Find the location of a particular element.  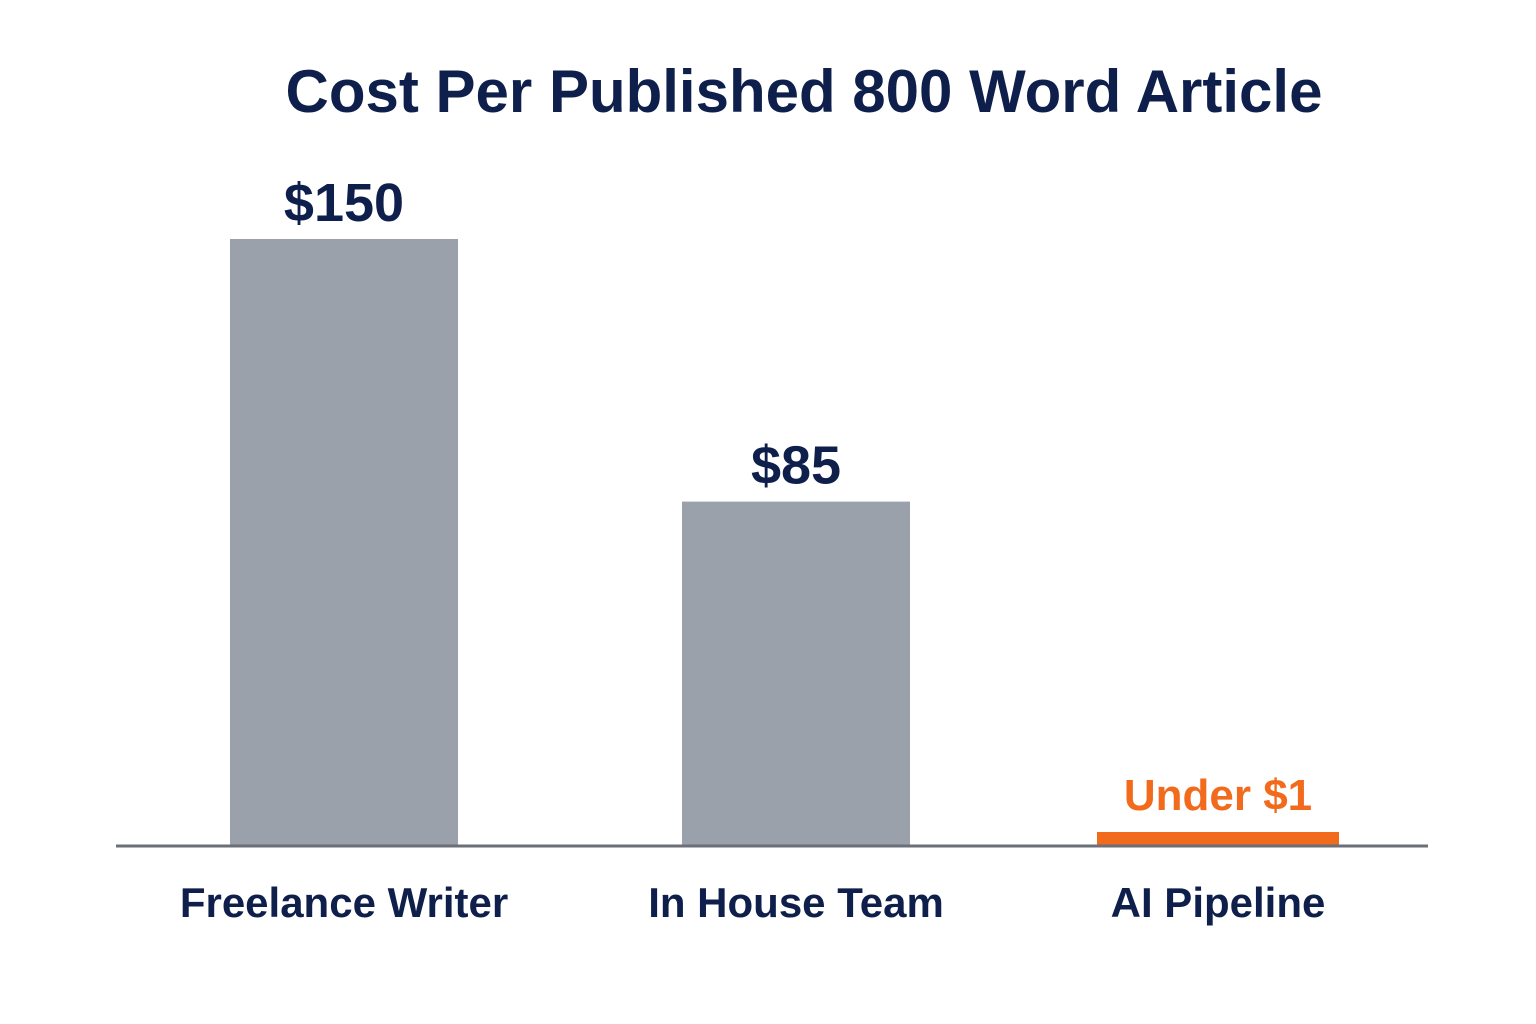

bar-ai-pipeline is located at coordinates (1218, 838).